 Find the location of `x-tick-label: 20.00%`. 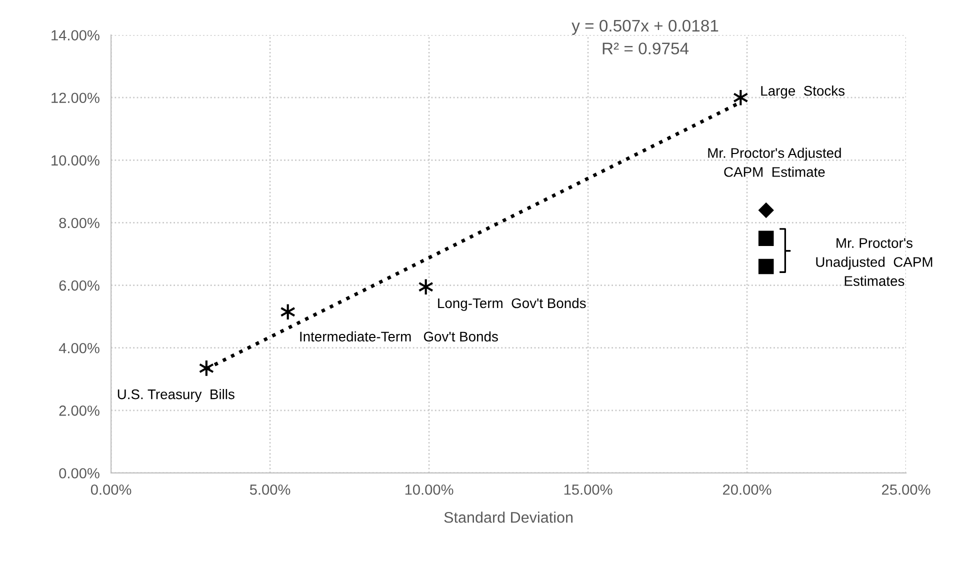

x-tick-label: 20.00% is located at coordinates (747, 489).